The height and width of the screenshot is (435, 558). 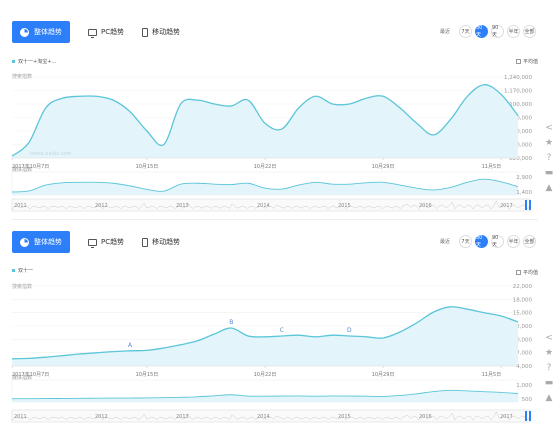 What do you see at coordinates (231, 322) in the screenshot?
I see `annotation-b: B` at bounding box center [231, 322].